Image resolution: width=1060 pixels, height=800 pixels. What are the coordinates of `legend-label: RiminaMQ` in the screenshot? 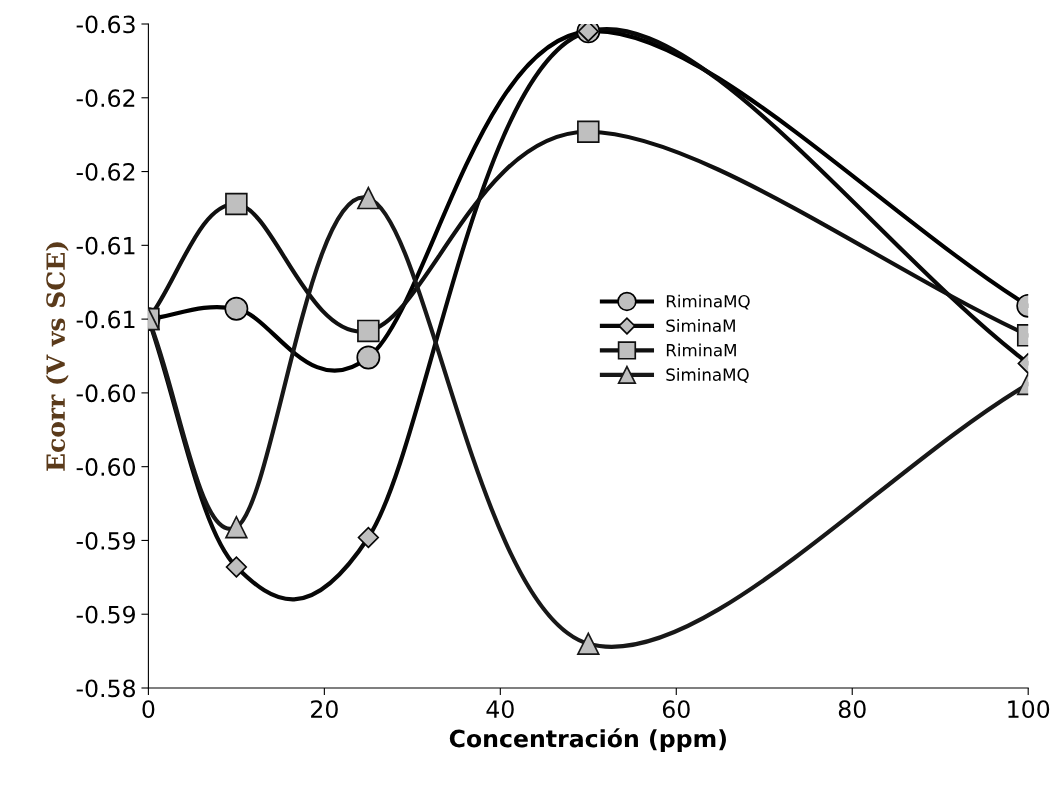 It's located at (708, 302).